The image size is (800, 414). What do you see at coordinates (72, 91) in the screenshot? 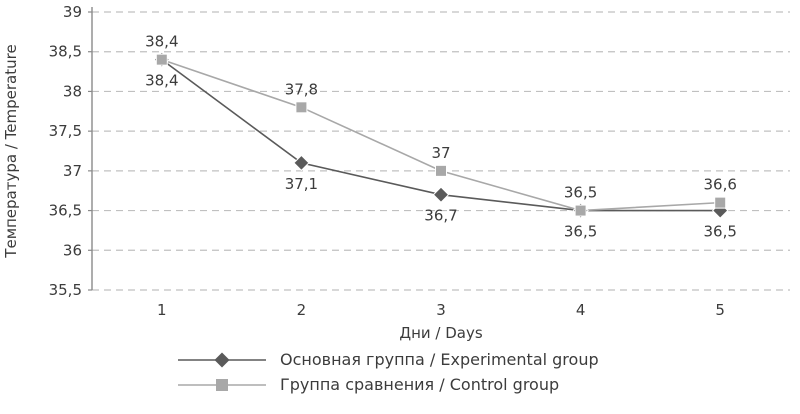
I see `y-tick-label: 38` at bounding box center [72, 91].